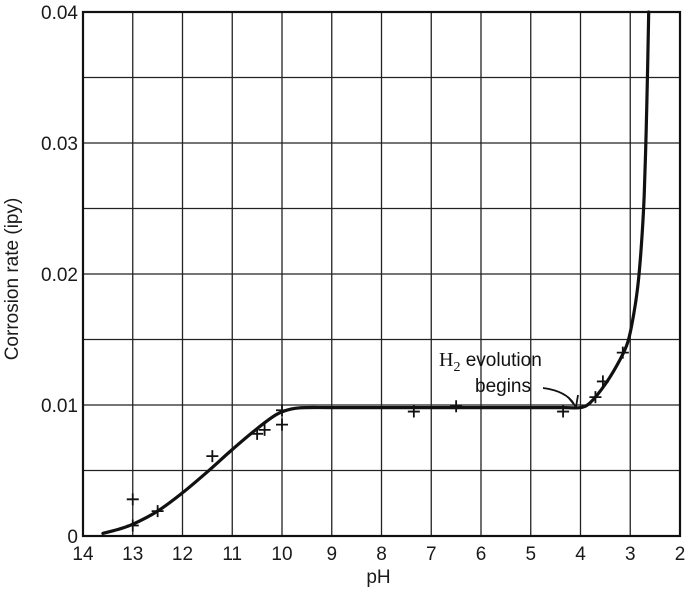 This screenshot has width=685, height=592. I want to click on annotation-line1: H2 evolution, so click(490, 362).